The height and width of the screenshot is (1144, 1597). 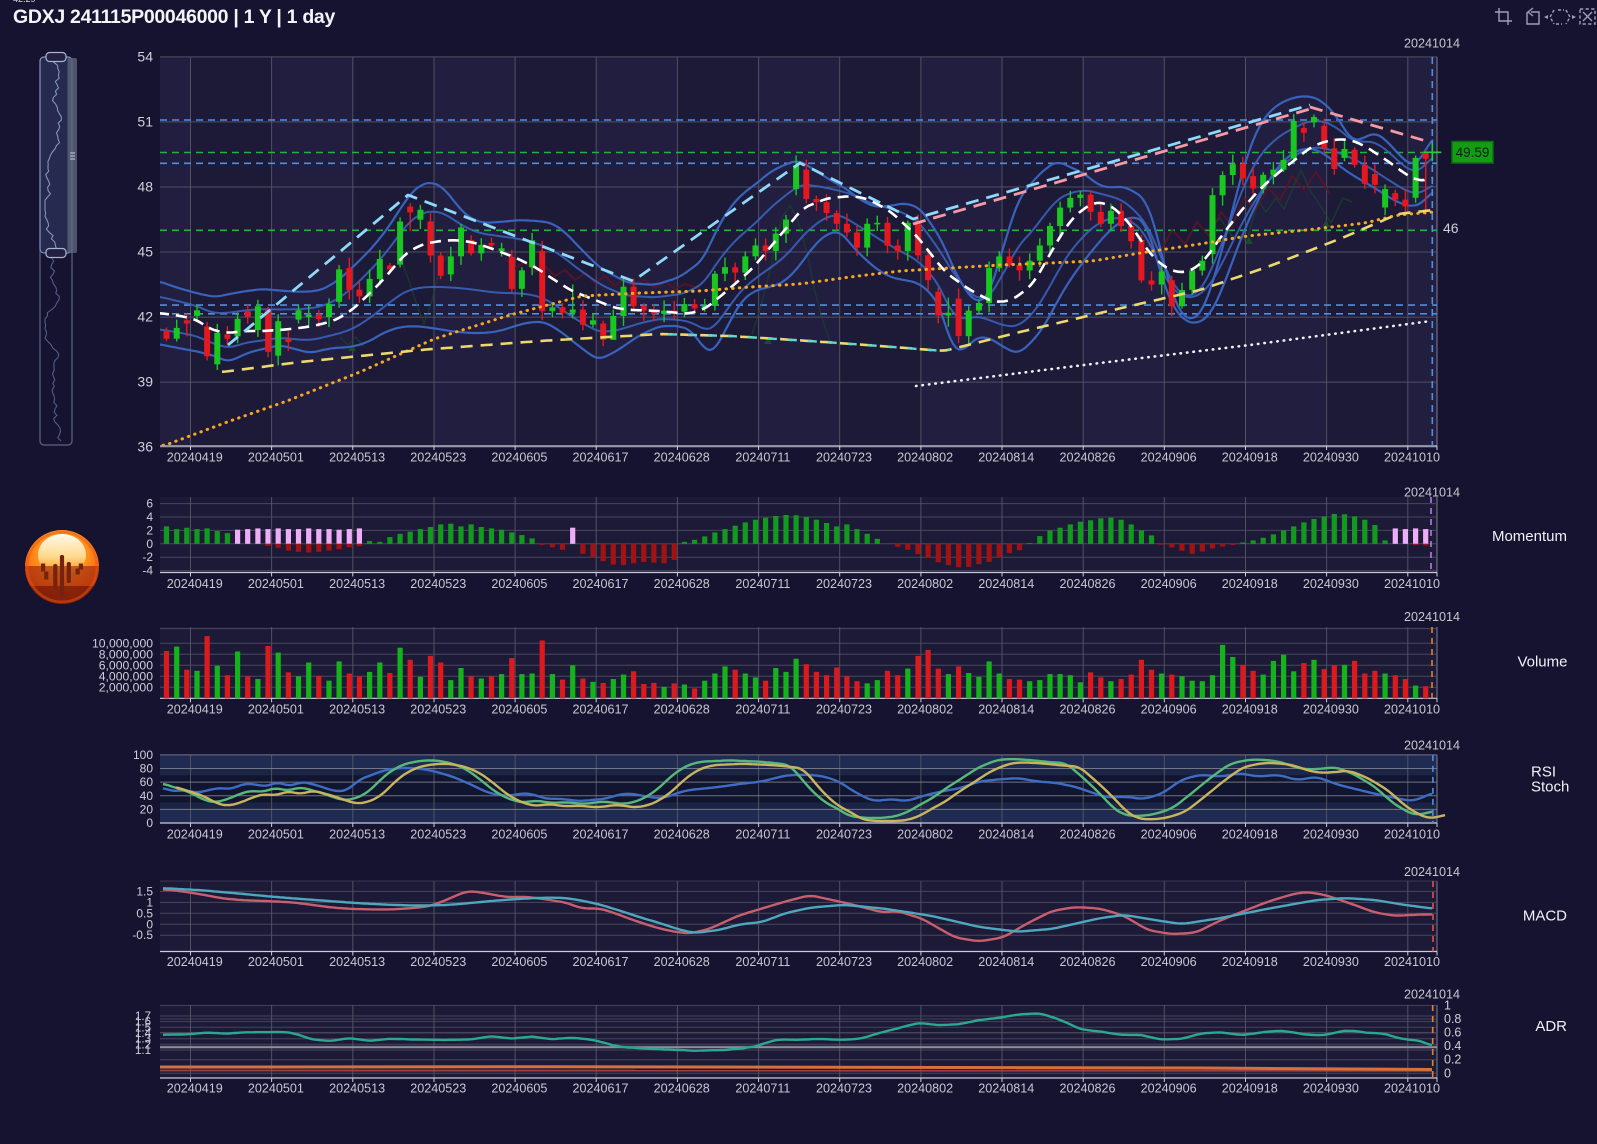 I want to click on svg-text: 1.2, so click(x=143, y=1045).